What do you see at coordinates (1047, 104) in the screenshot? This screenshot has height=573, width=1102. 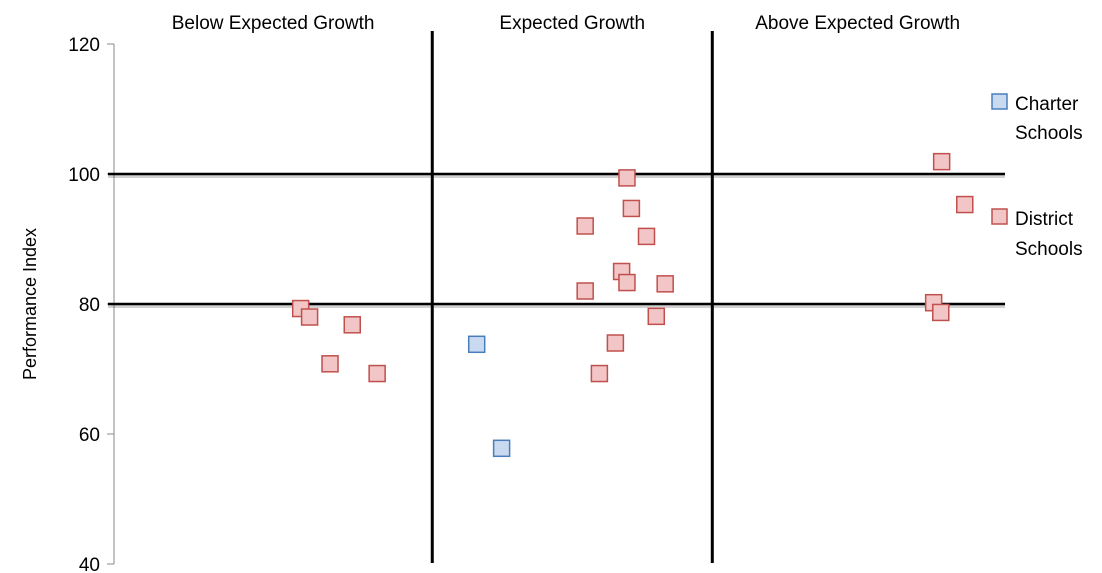 I see `legend-label: Charter` at bounding box center [1047, 104].